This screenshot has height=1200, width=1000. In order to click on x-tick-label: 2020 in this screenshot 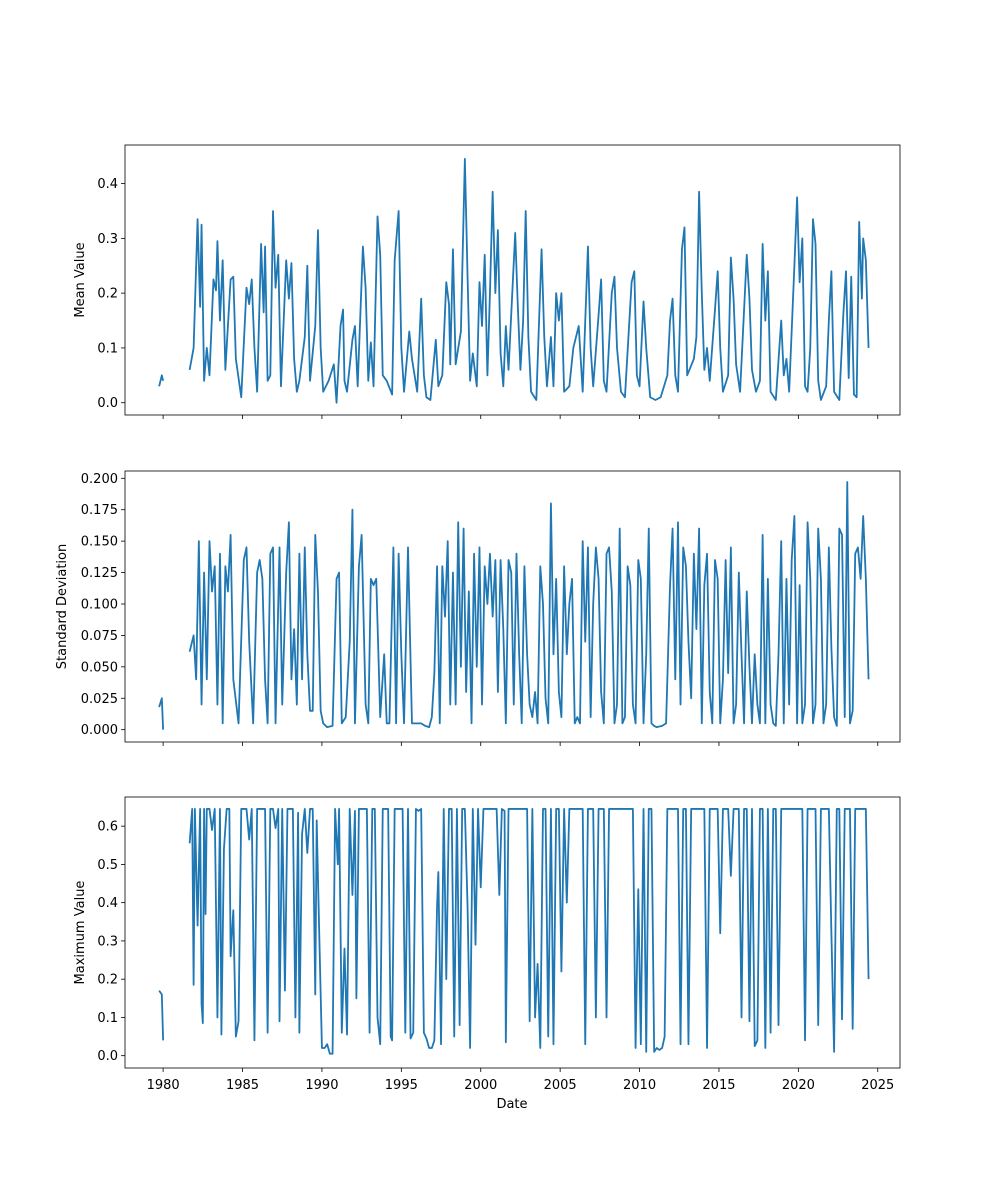, I will do `click(798, 1085)`.